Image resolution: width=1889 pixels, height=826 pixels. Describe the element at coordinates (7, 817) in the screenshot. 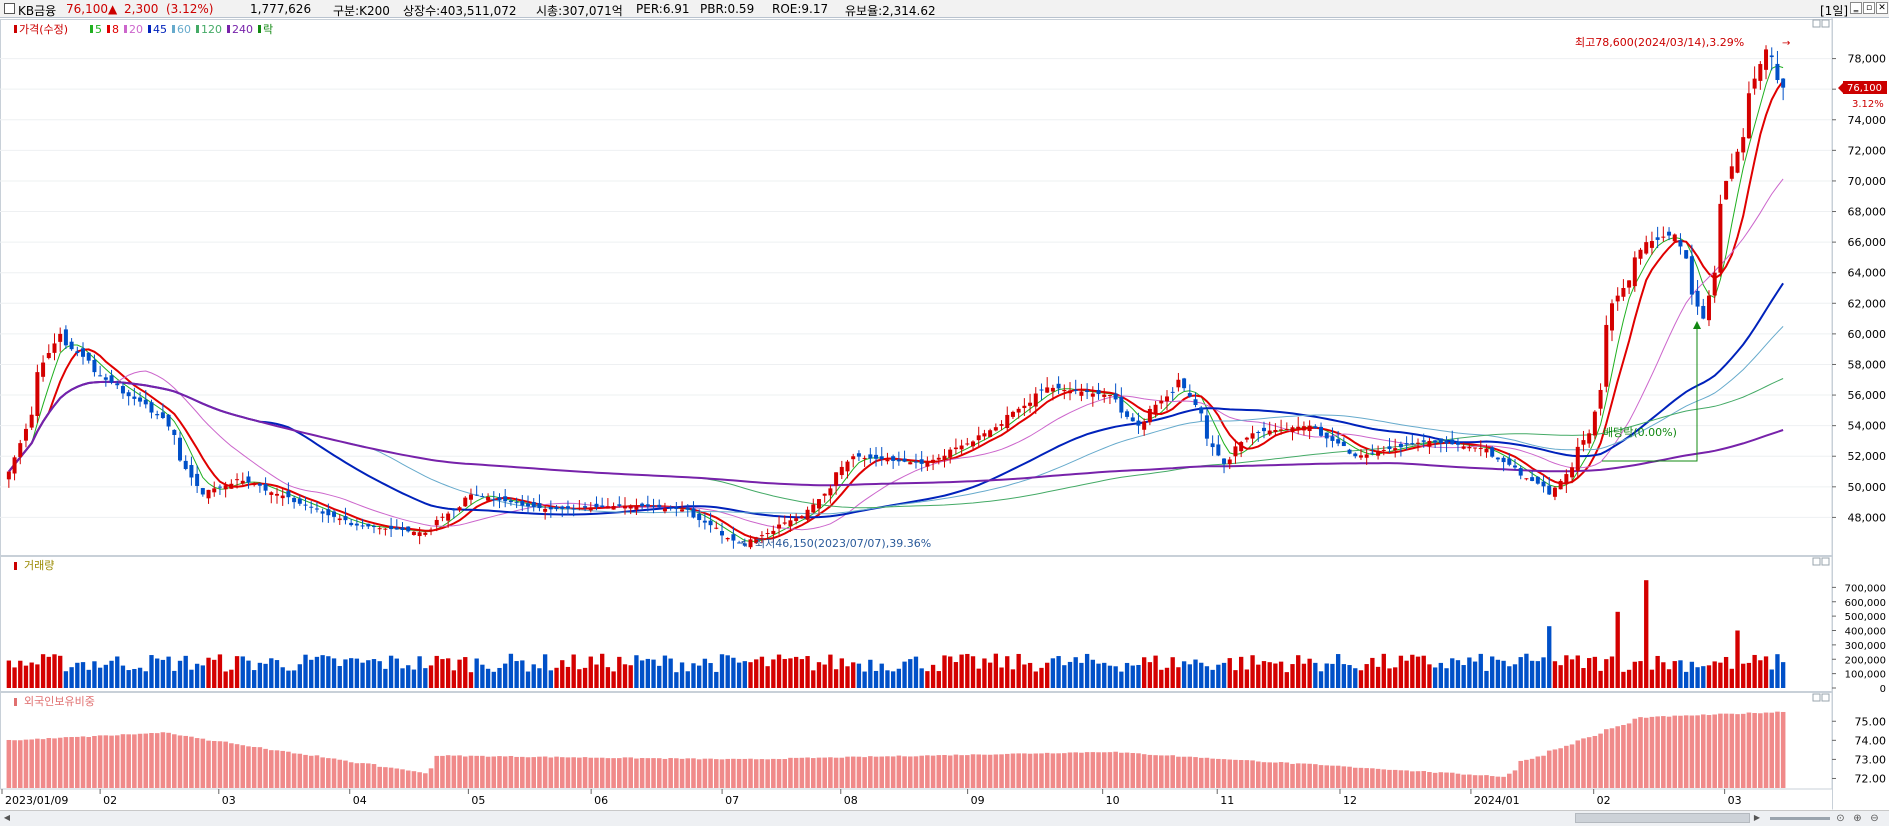

I see `scroll-left-icon: ◀` at that location.